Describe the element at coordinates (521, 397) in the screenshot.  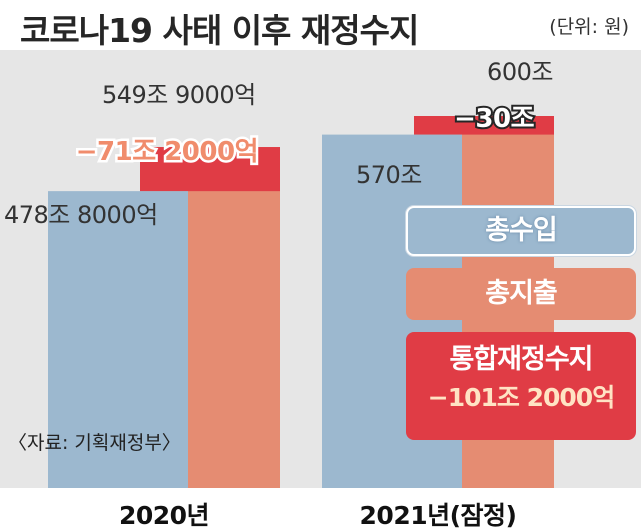
I see `legend-balance-value: −101조 2000억` at that location.